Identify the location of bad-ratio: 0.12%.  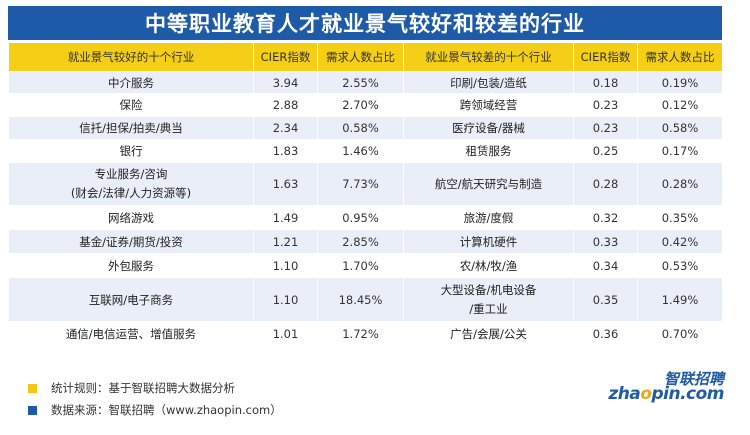
(680, 105).